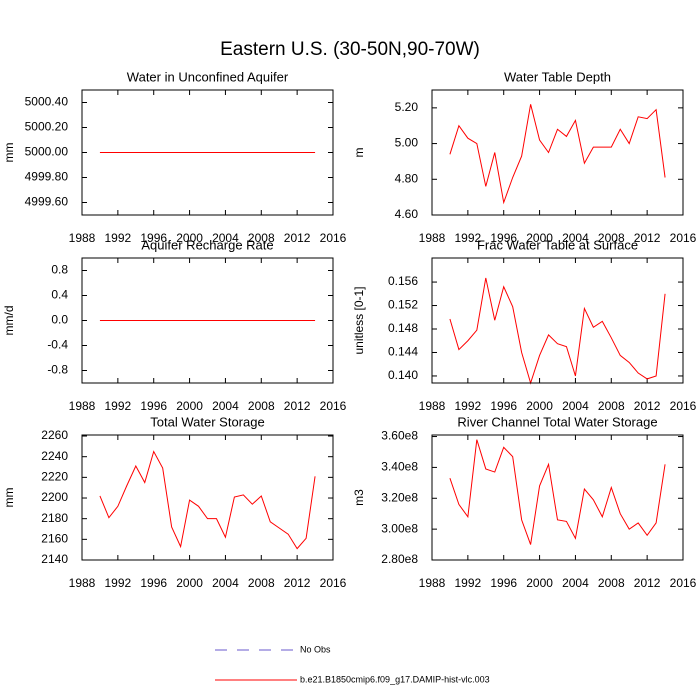  I want to click on y-tick-label: 4.80, so click(407, 178).